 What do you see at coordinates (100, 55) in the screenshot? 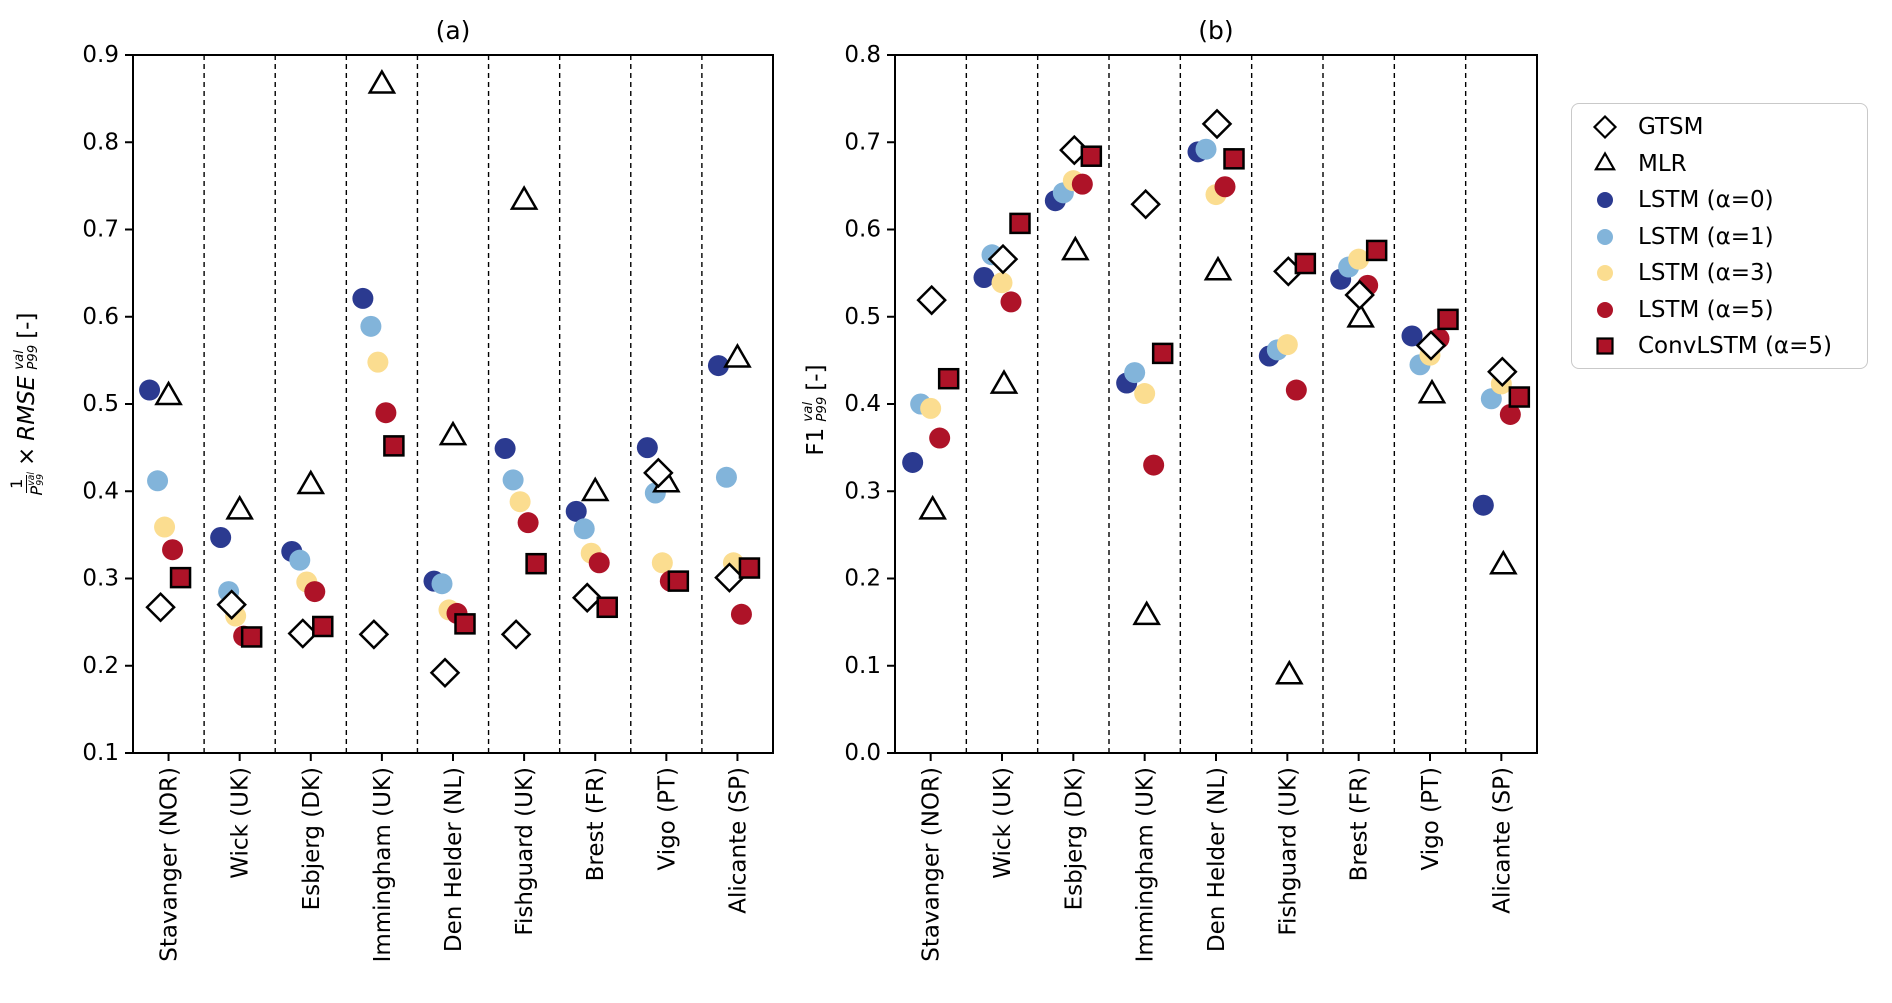
I see `svg-text: 0.9` at bounding box center [100, 55].